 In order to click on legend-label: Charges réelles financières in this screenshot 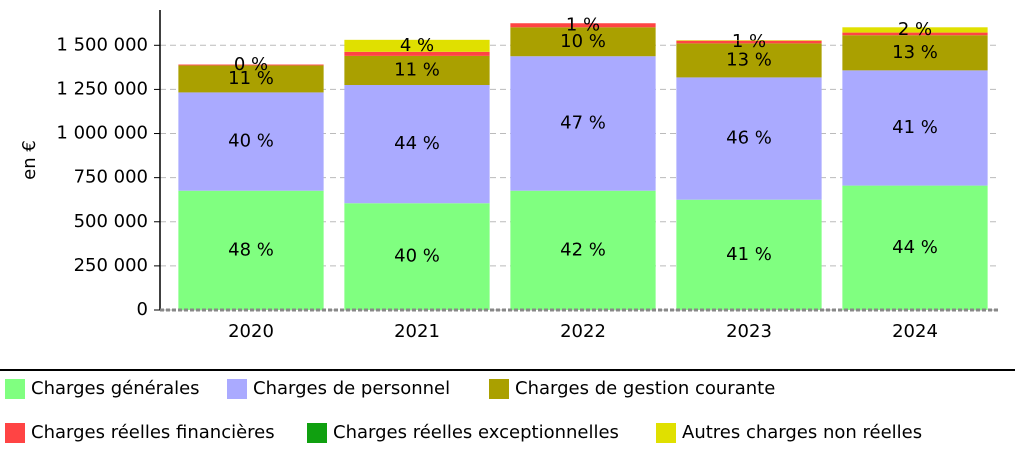, I will do `click(153, 432)`.